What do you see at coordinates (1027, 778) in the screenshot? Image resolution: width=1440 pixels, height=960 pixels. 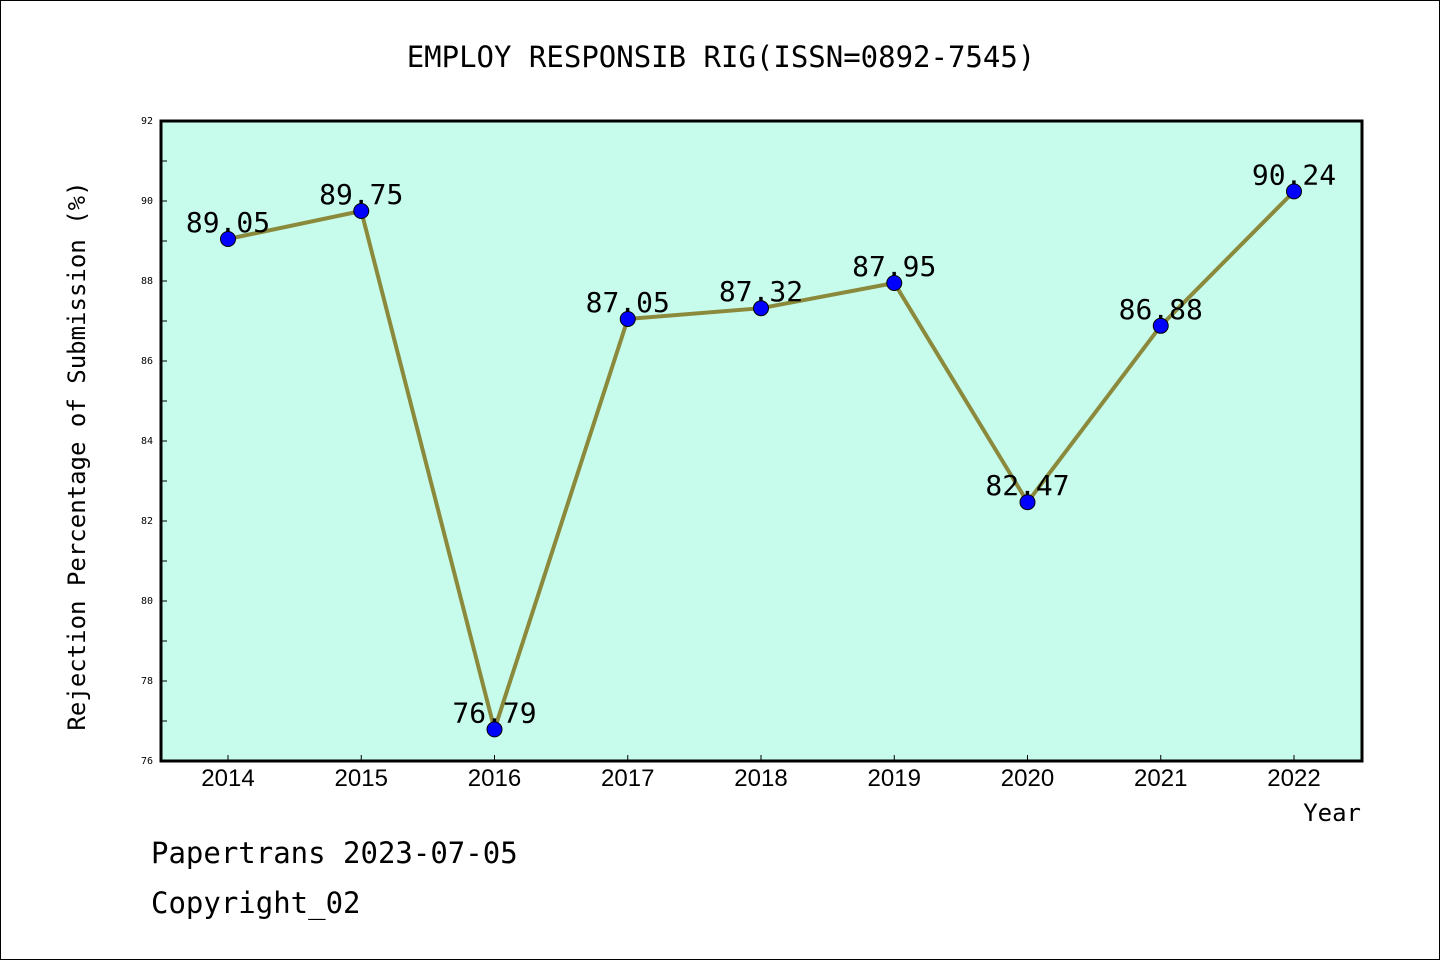 I see `x-tick-label: 2020` at bounding box center [1027, 778].